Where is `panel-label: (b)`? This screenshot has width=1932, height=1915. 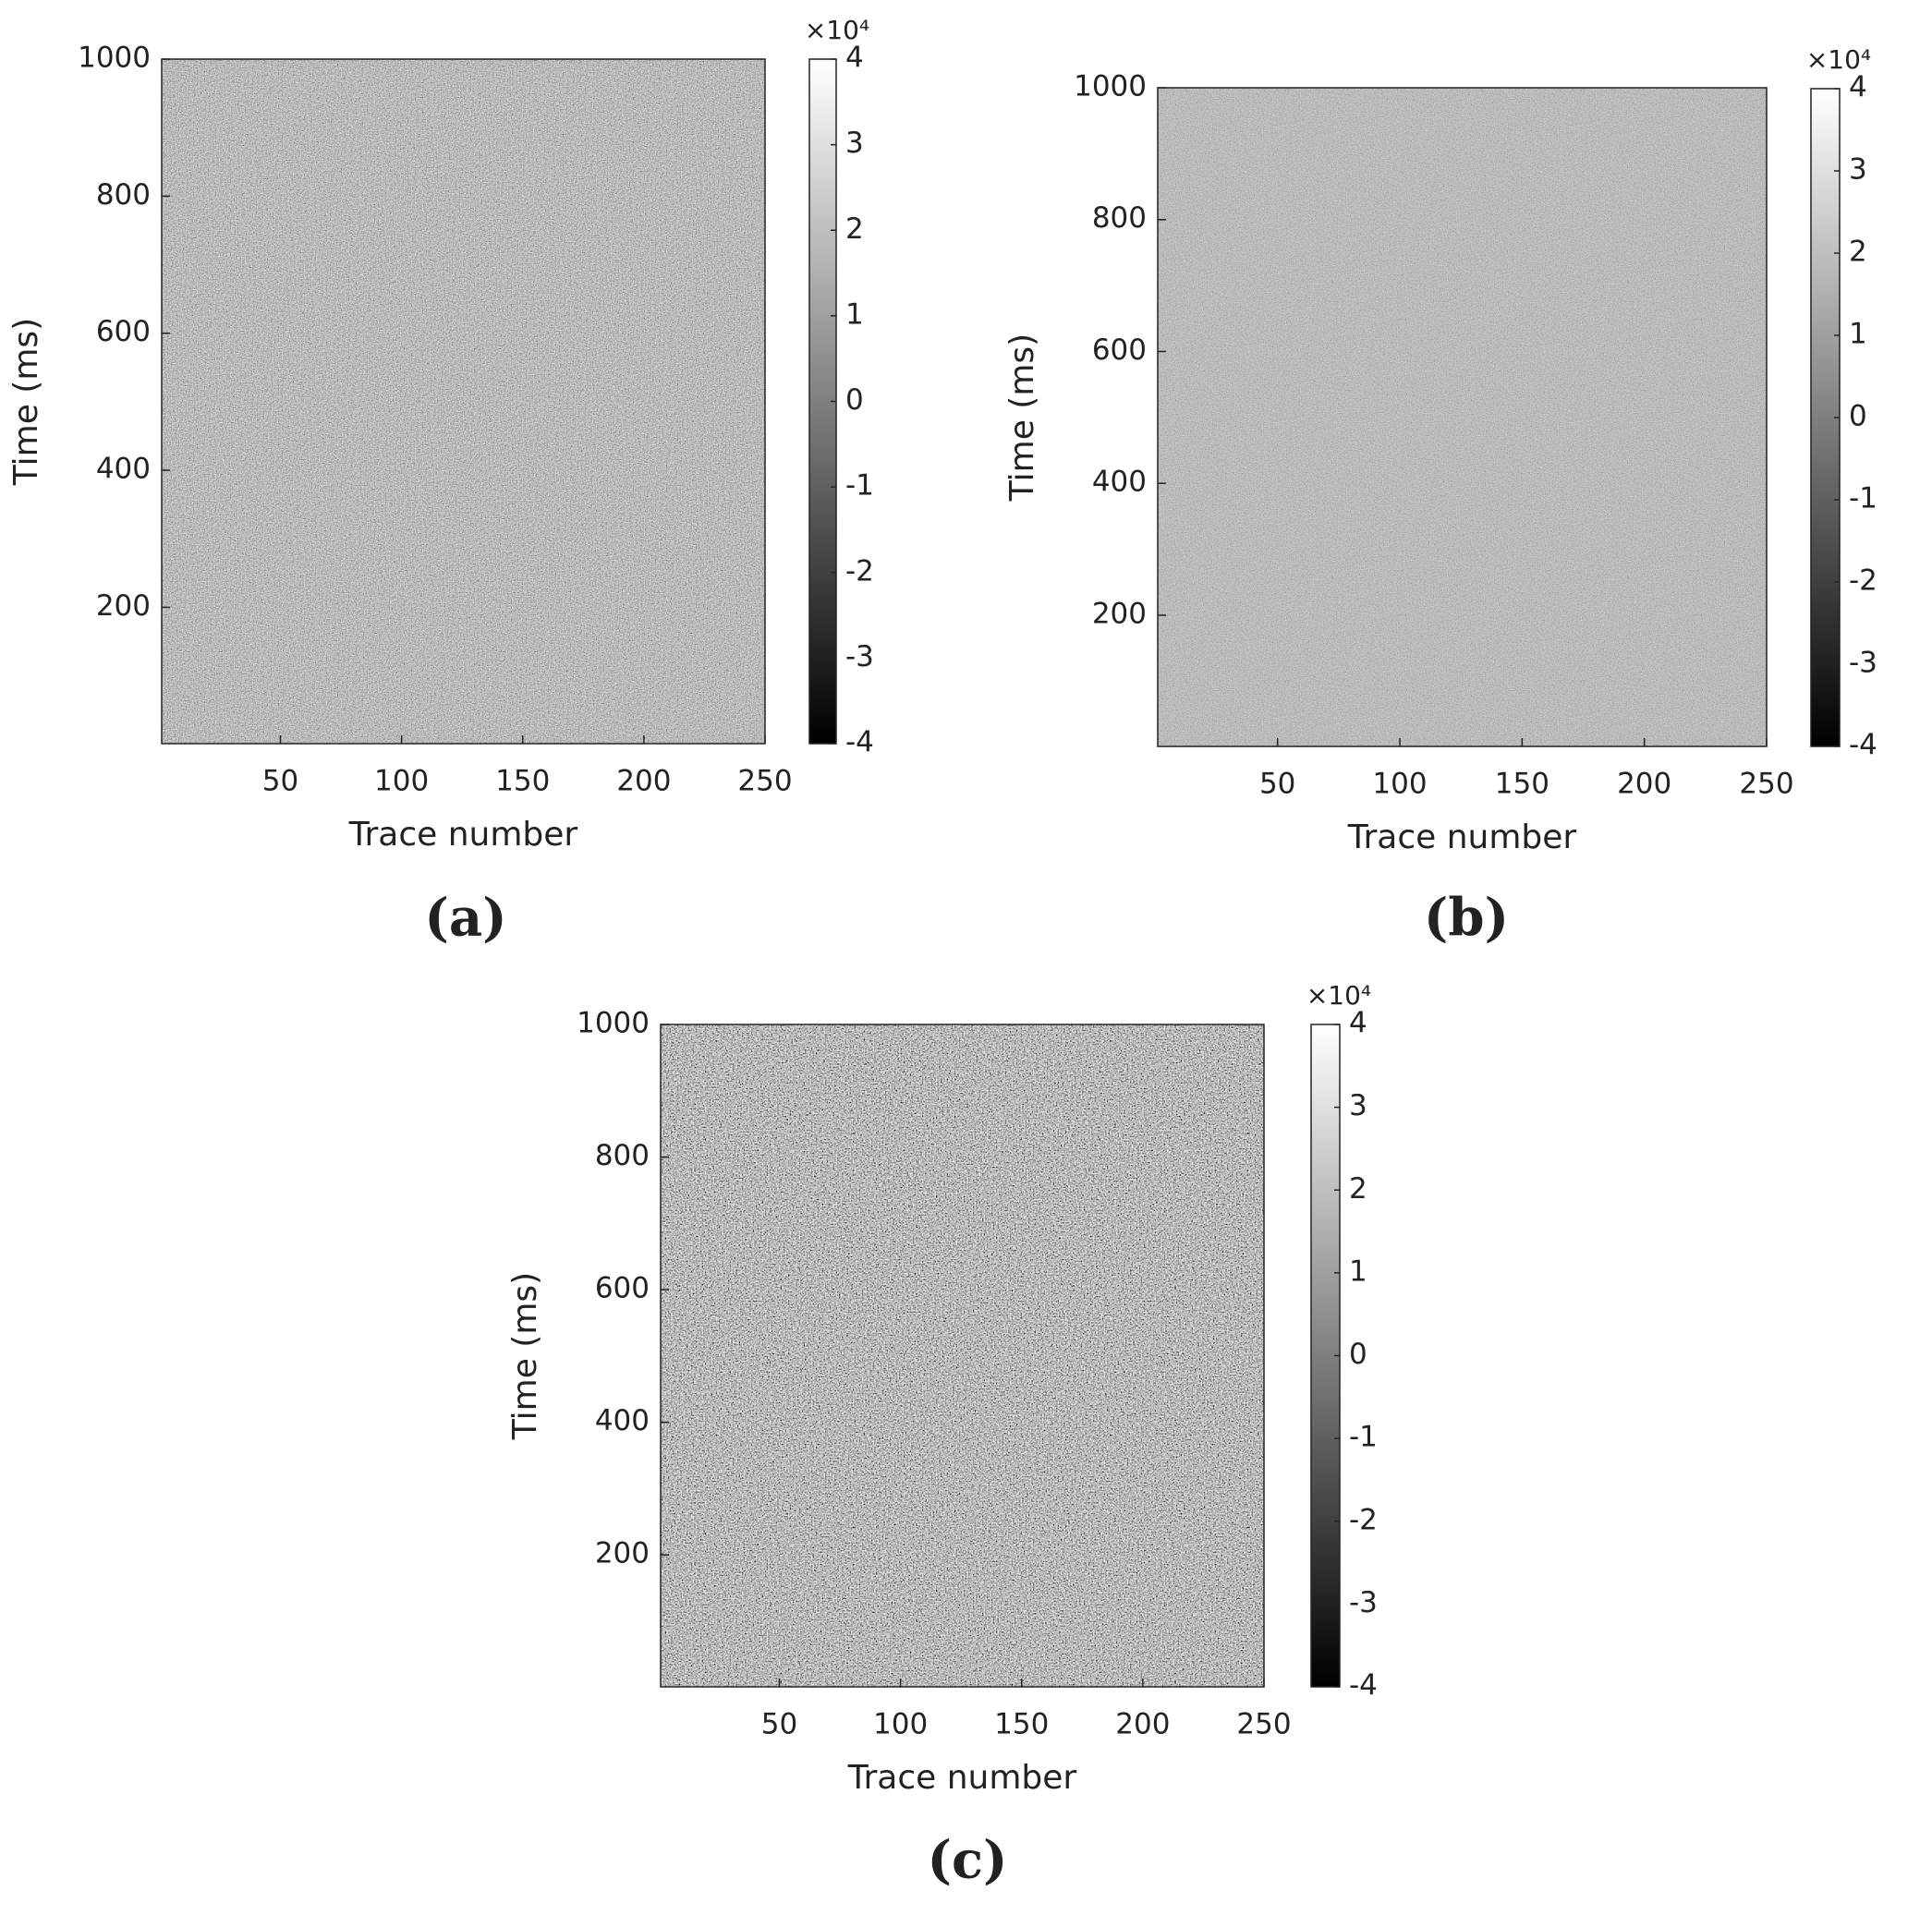
panel-label: (b) is located at coordinates (1466, 918).